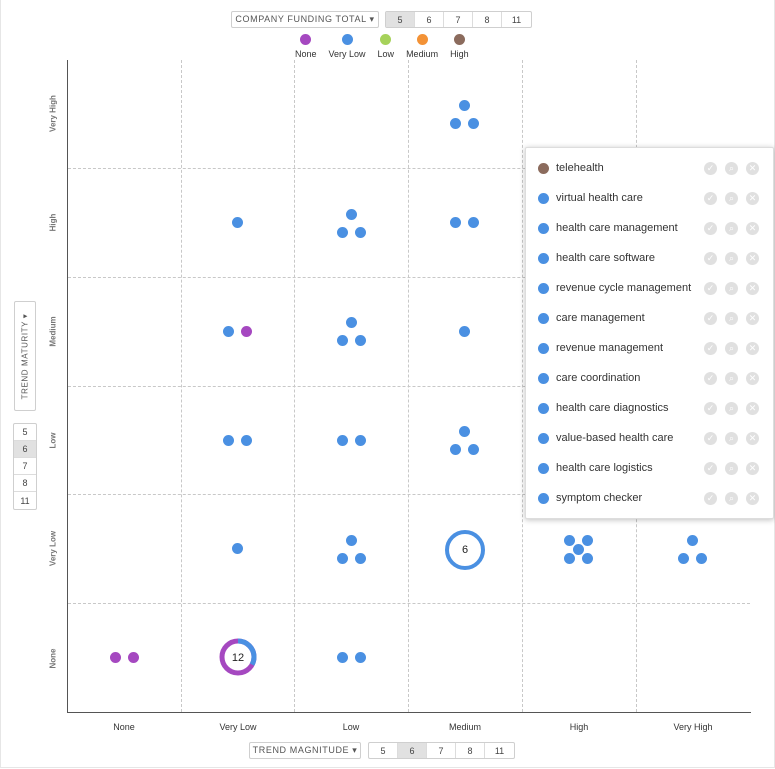 The image size is (775, 769). Describe the element at coordinates (649, 318) in the screenshot. I see `trend-list-item: care management ✓ ⌕ ✕` at that location.